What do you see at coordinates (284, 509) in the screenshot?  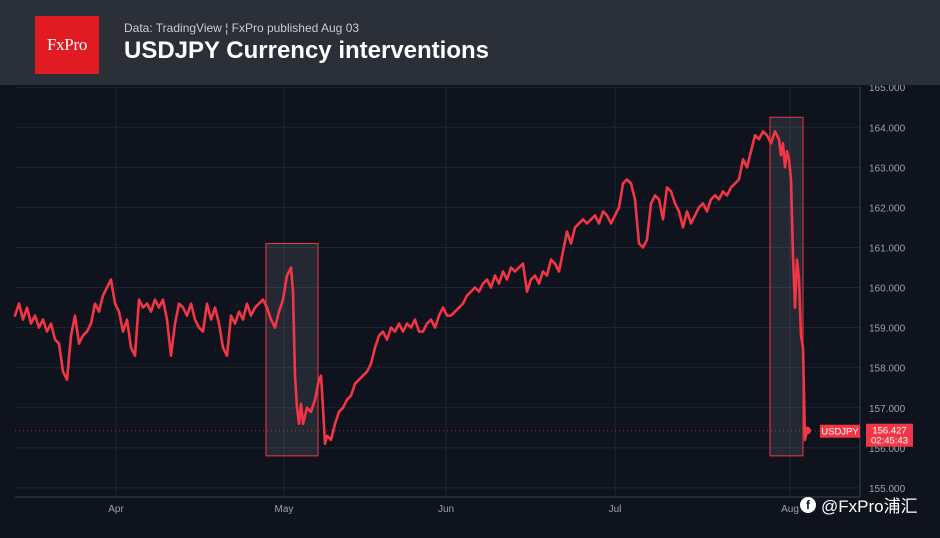 I see `x-tick-label: May` at bounding box center [284, 509].